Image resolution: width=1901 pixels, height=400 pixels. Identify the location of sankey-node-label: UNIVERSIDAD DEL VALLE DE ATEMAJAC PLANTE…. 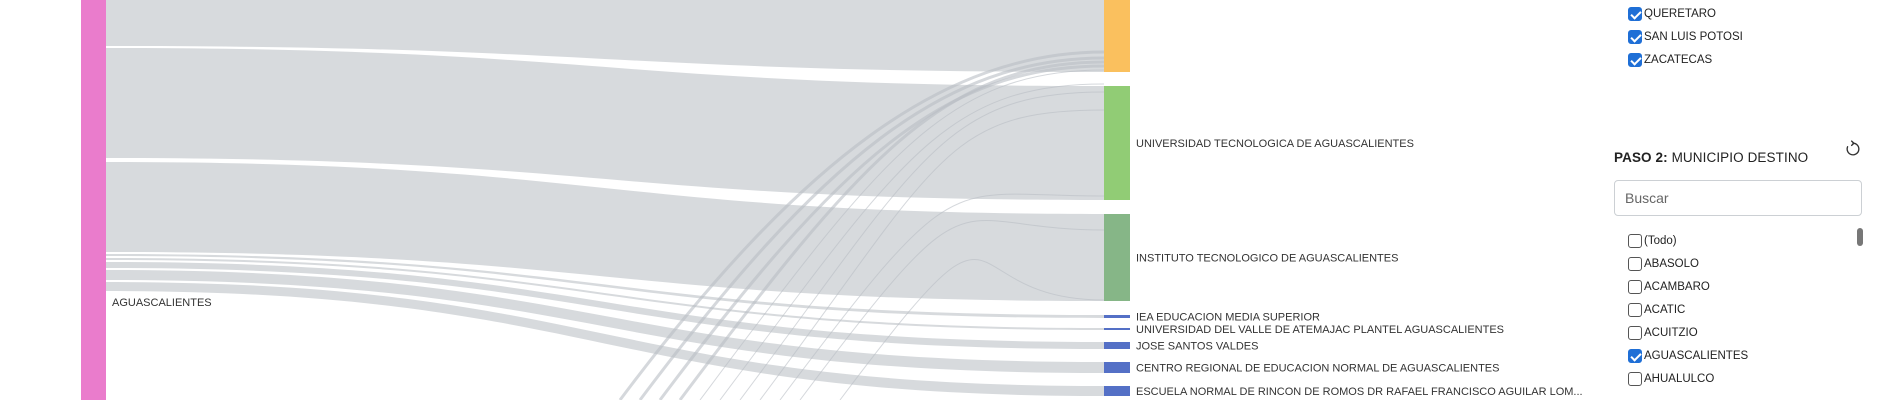
(1320, 330).